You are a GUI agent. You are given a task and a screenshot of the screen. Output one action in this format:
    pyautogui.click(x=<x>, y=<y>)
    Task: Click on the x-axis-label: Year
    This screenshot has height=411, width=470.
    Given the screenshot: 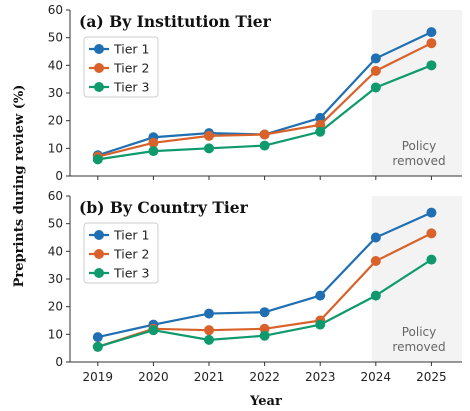 What is the action you would take?
    pyautogui.click(x=265, y=401)
    